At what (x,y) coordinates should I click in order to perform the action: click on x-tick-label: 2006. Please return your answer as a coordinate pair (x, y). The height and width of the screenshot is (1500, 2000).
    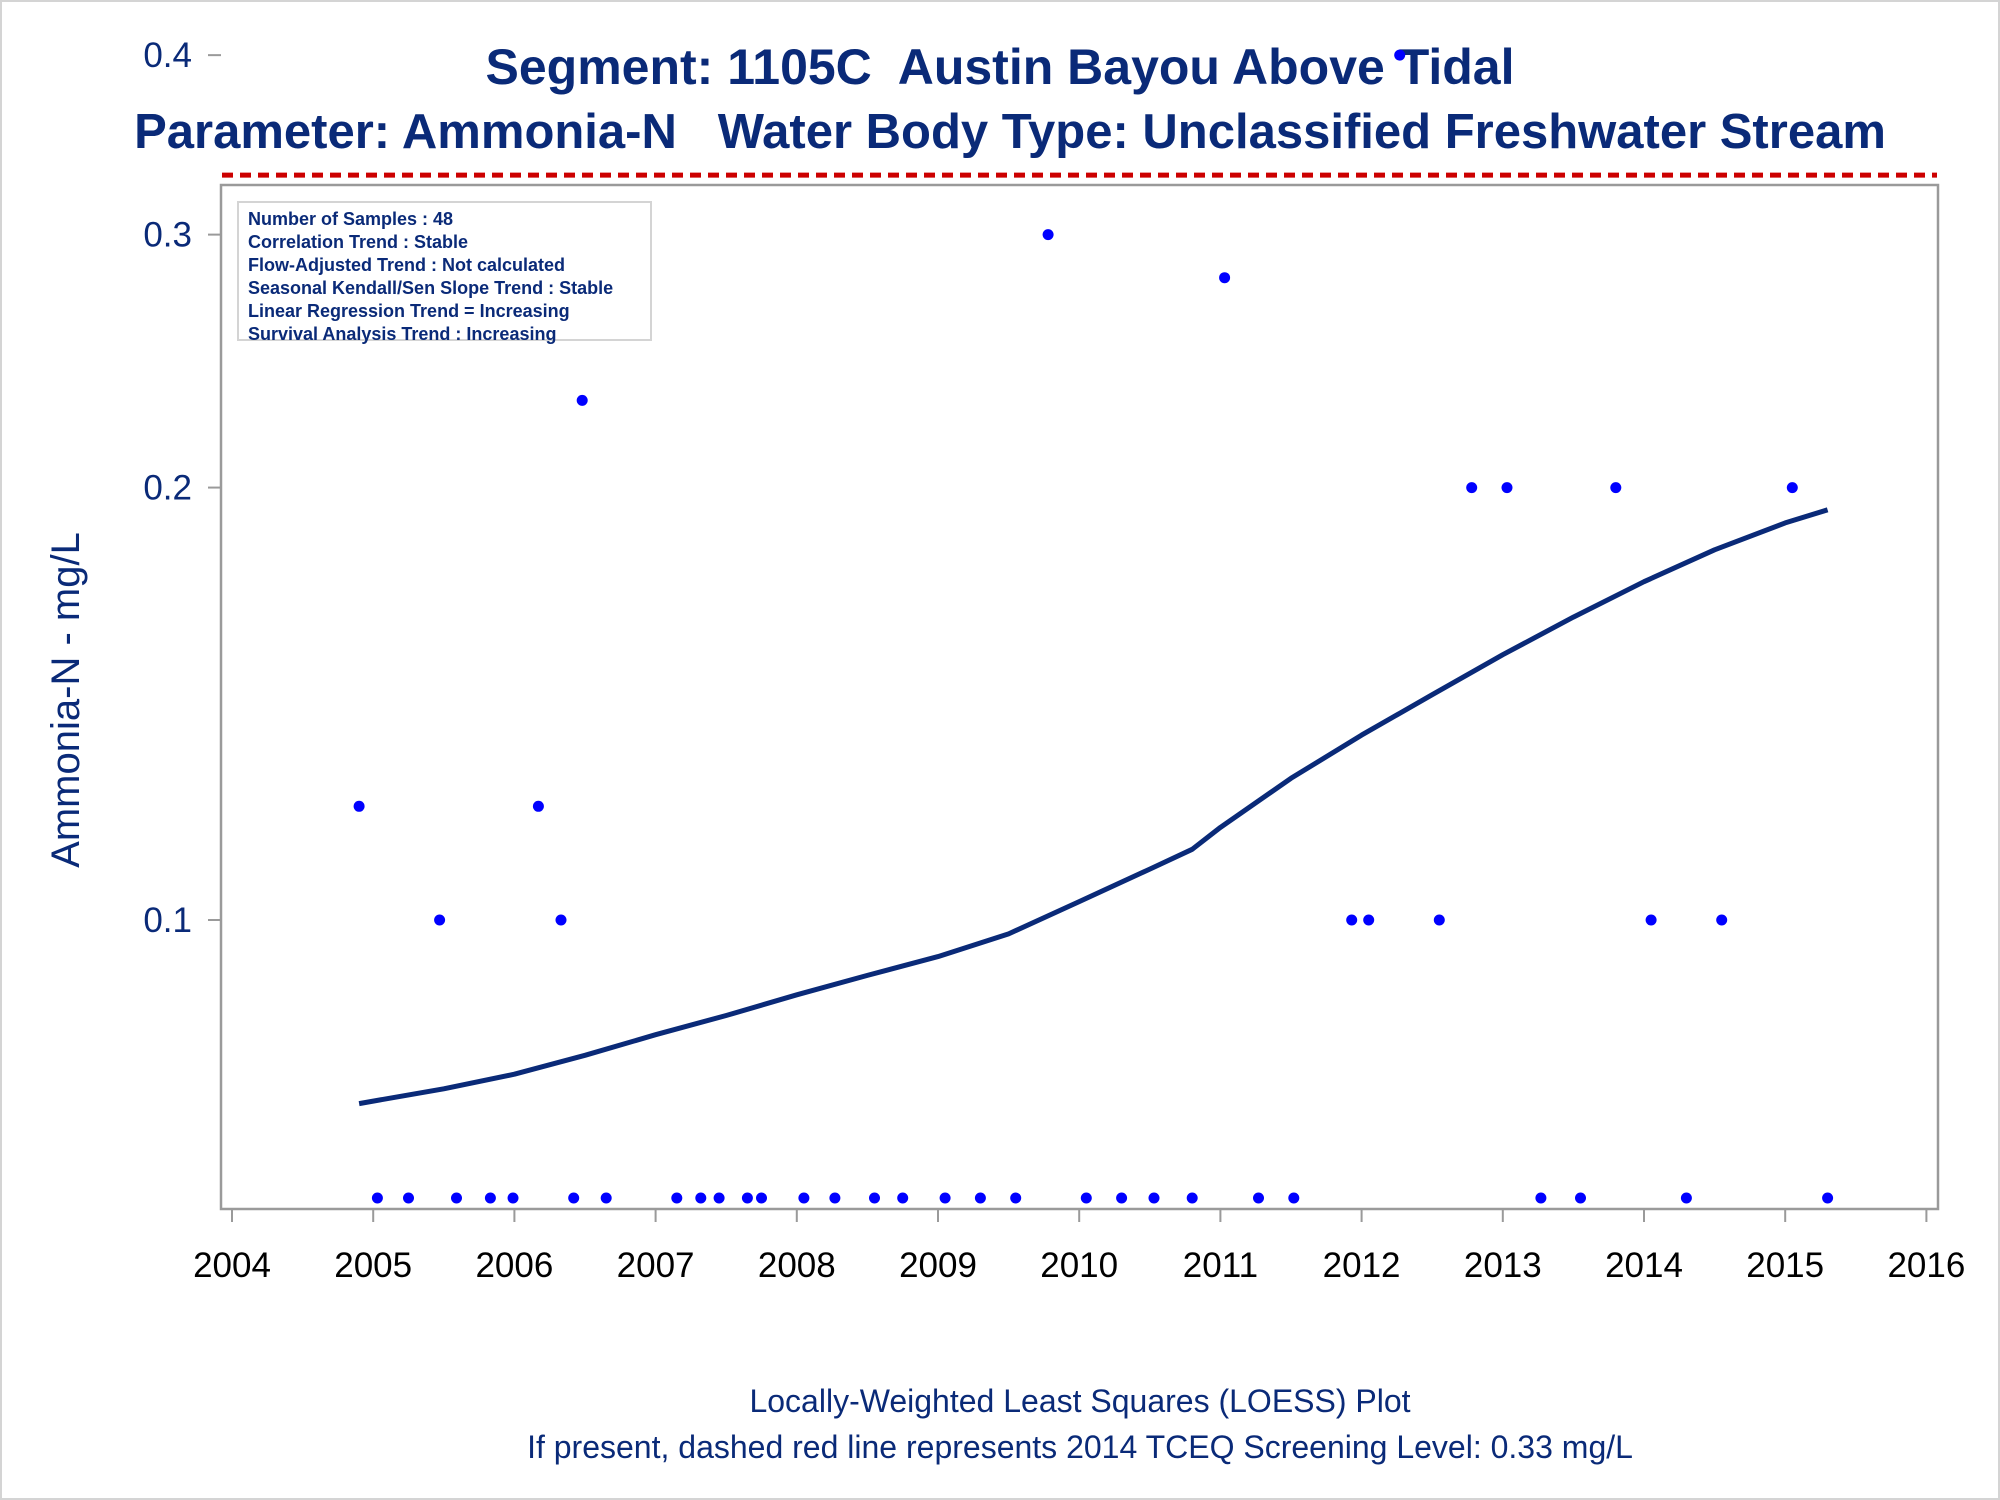
    Looking at the image, I should click on (514, 1265).